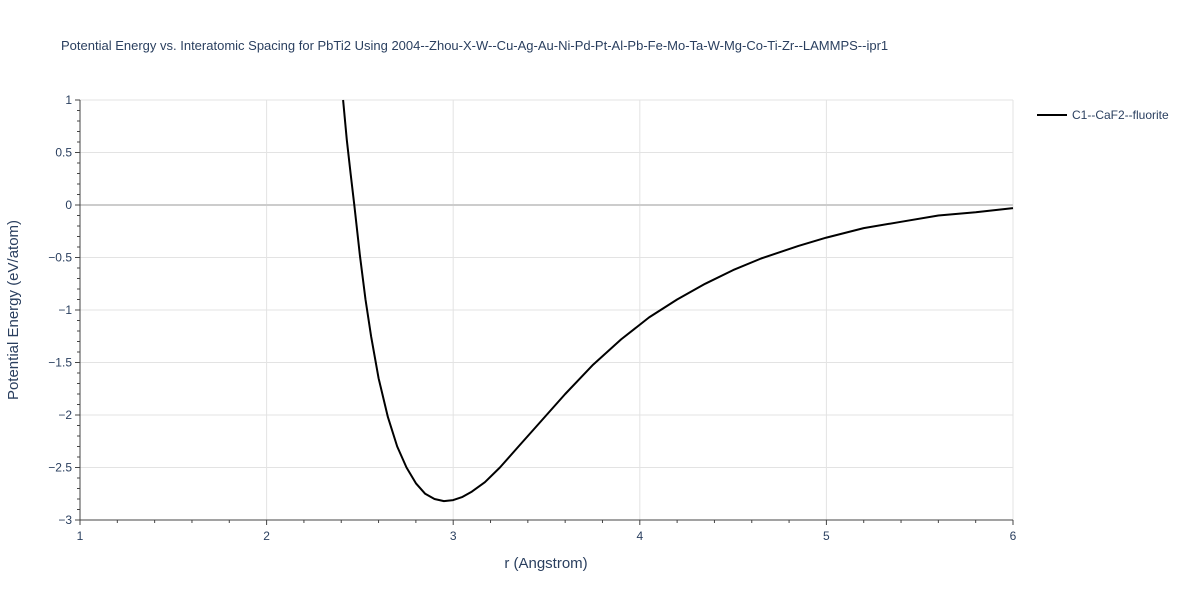 The height and width of the screenshot is (605, 1200). Describe the element at coordinates (13, 310) in the screenshot. I see `y-axis-title: Potential Energy (eV/atom)` at that location.